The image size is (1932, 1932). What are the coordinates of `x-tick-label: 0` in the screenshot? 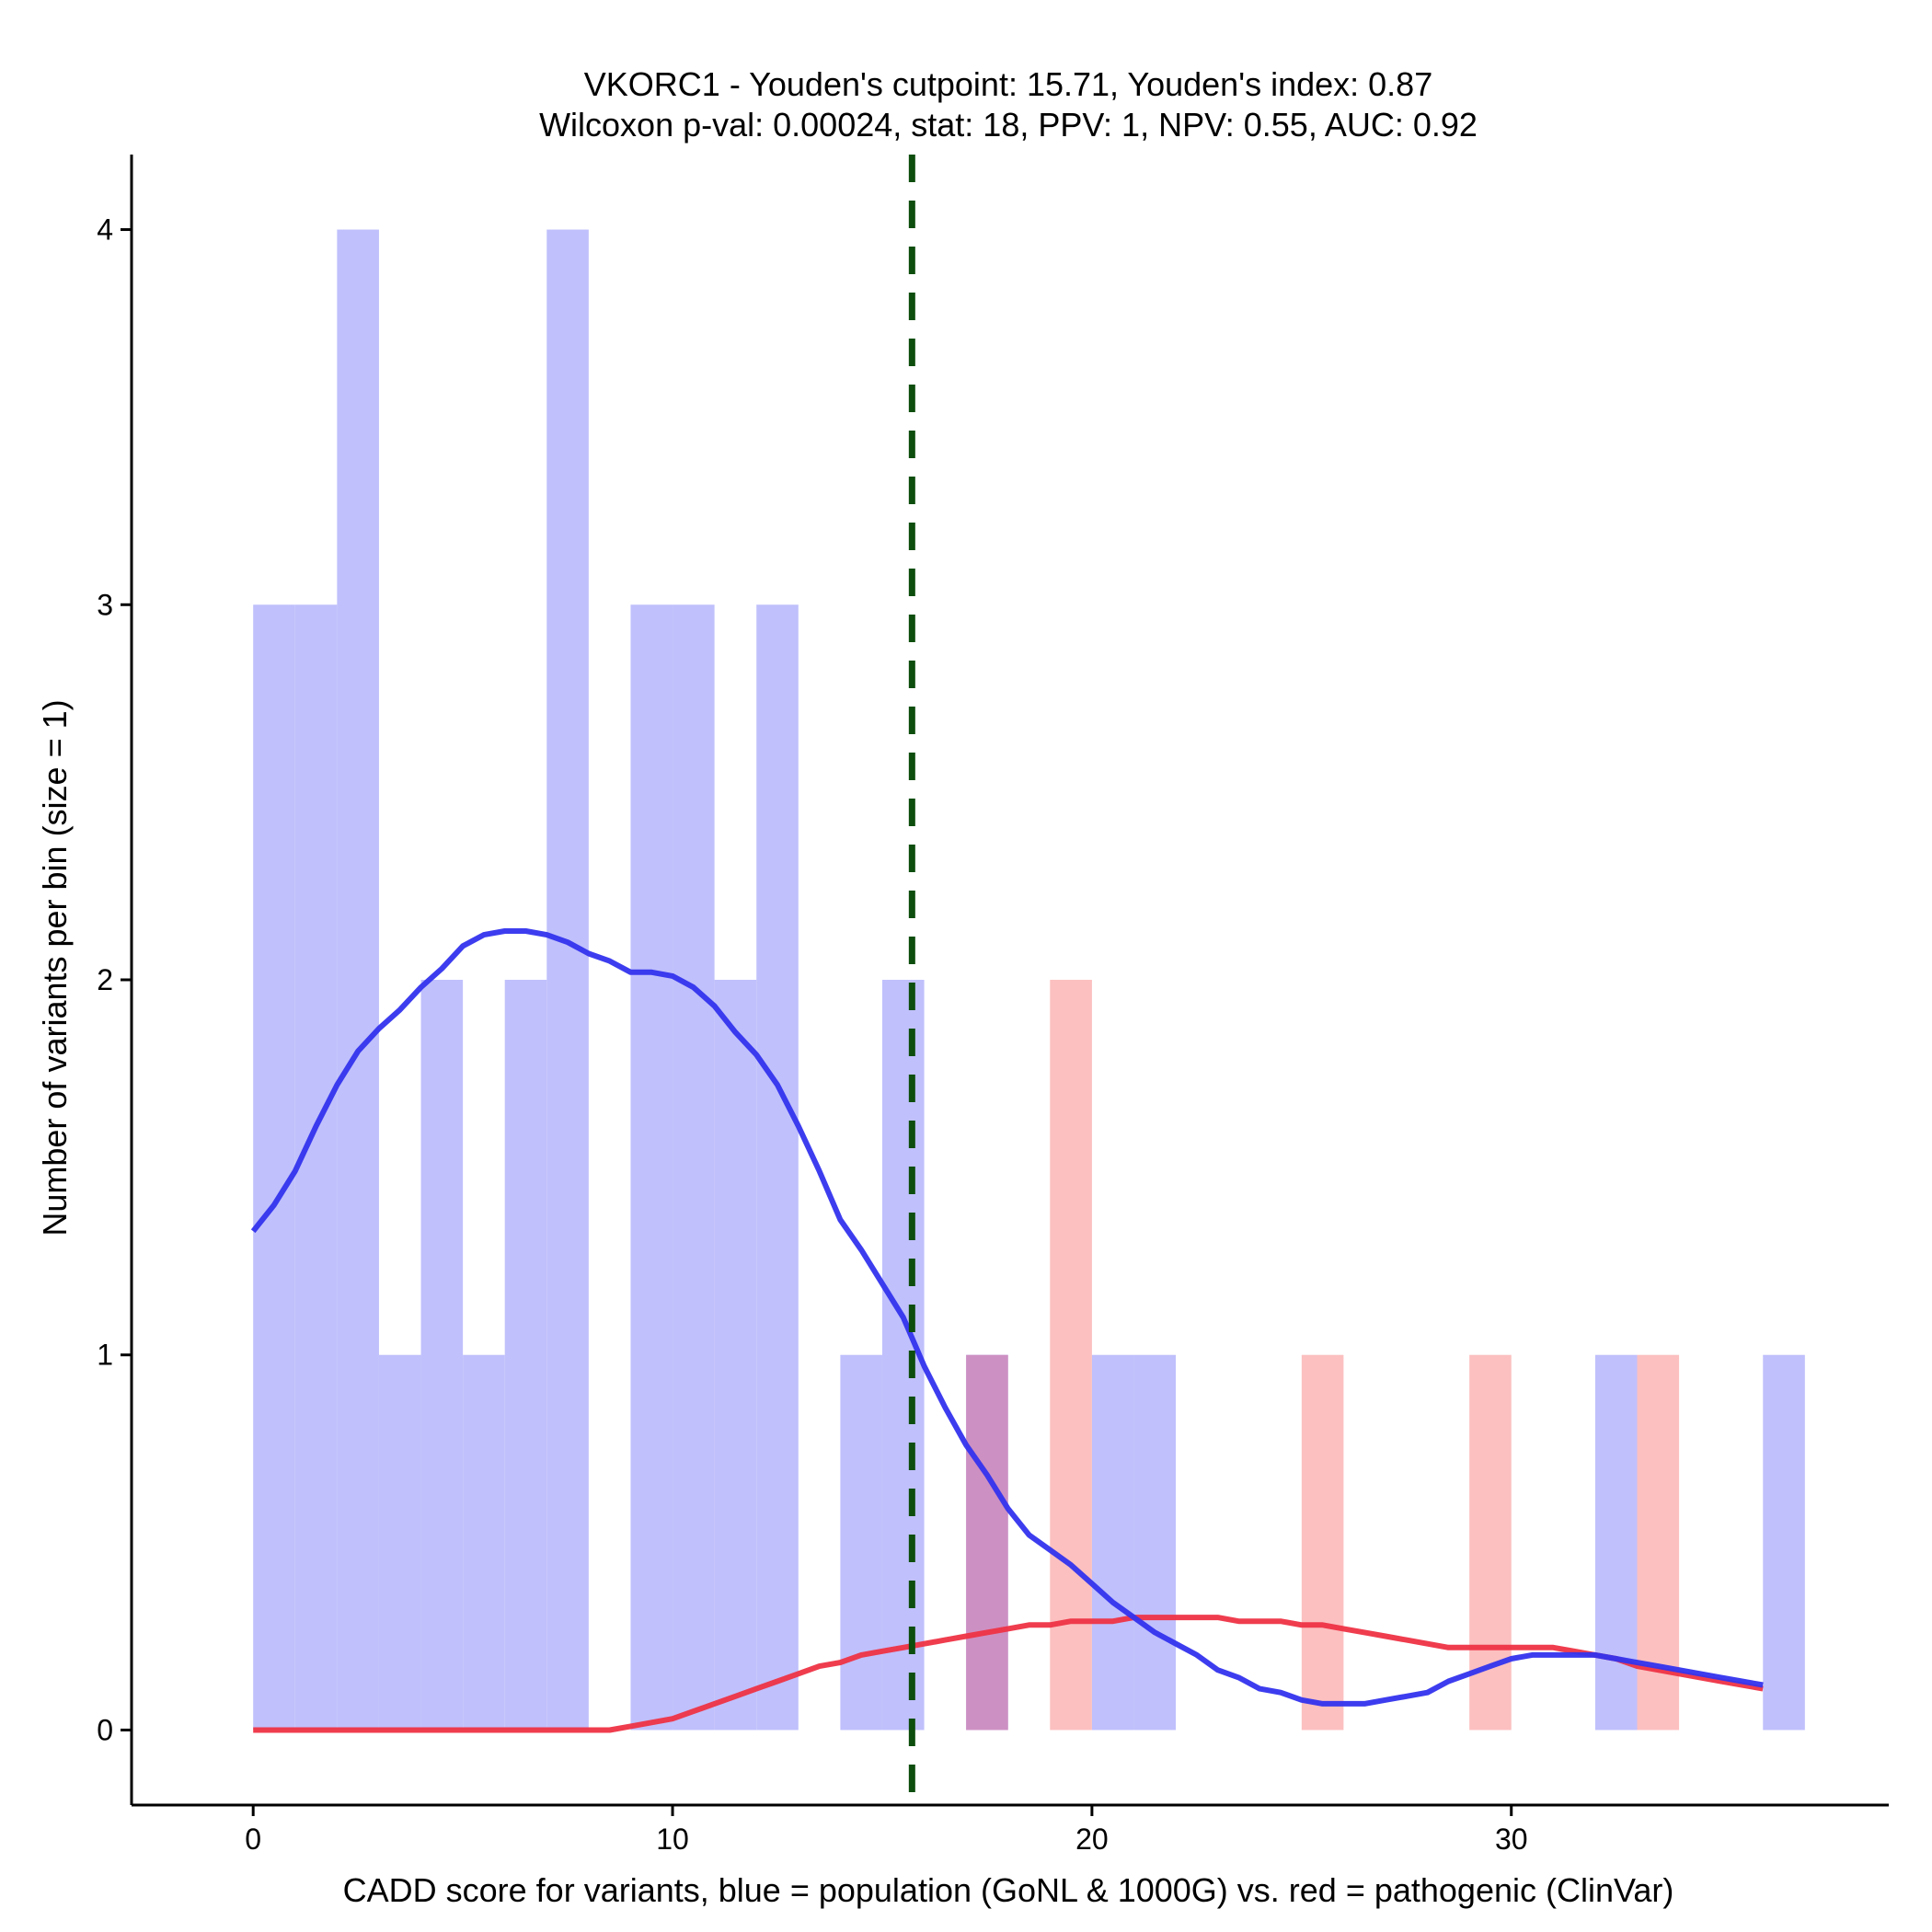 It's located at (253, 1839).